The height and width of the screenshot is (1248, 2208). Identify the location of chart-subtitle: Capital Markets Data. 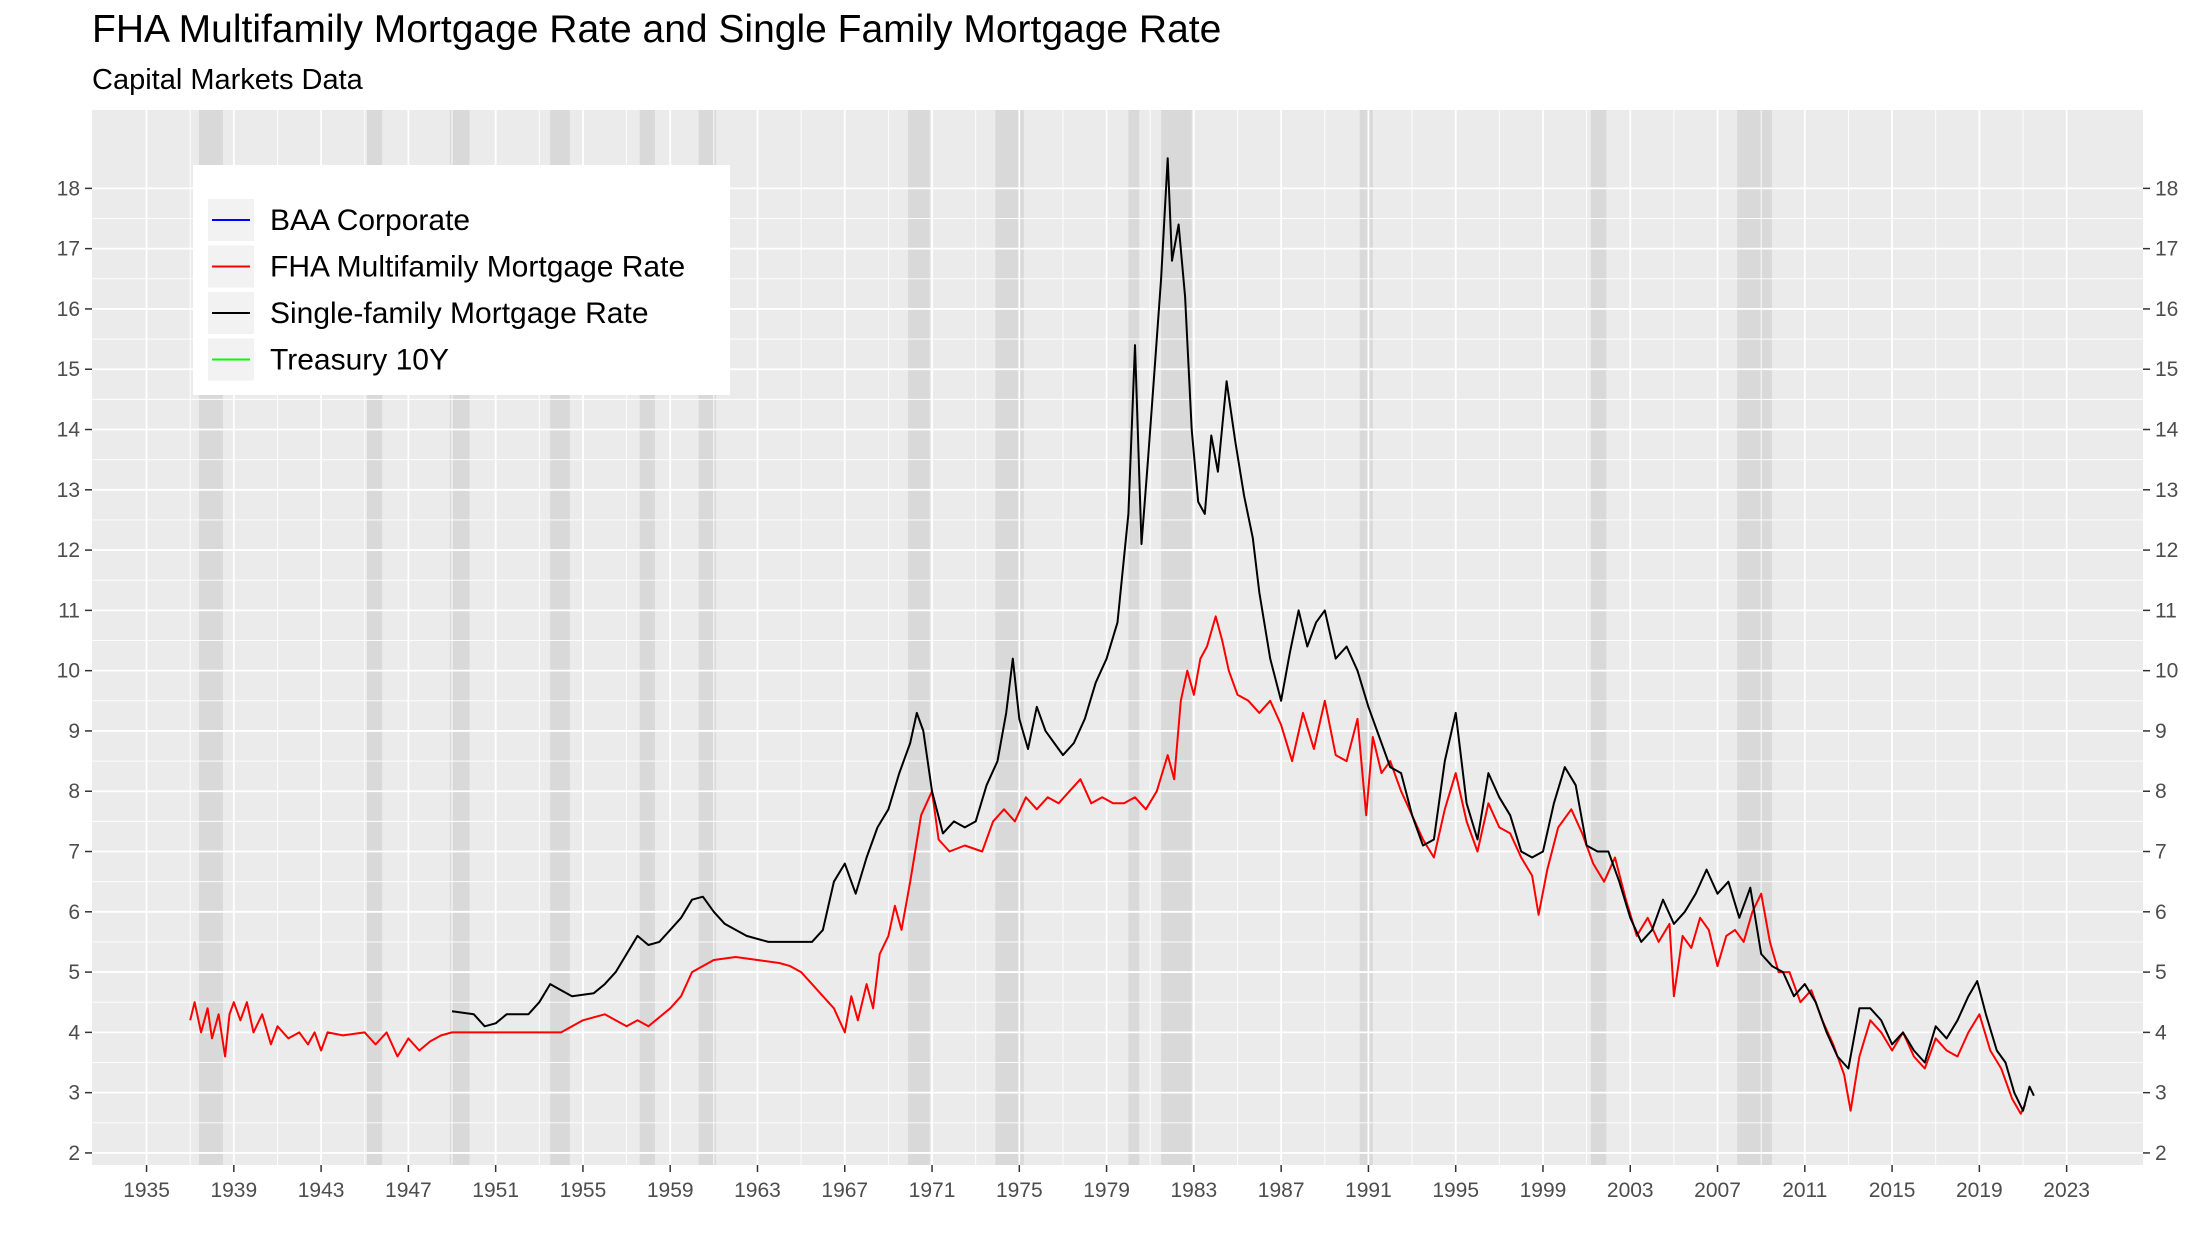
(227, 80).